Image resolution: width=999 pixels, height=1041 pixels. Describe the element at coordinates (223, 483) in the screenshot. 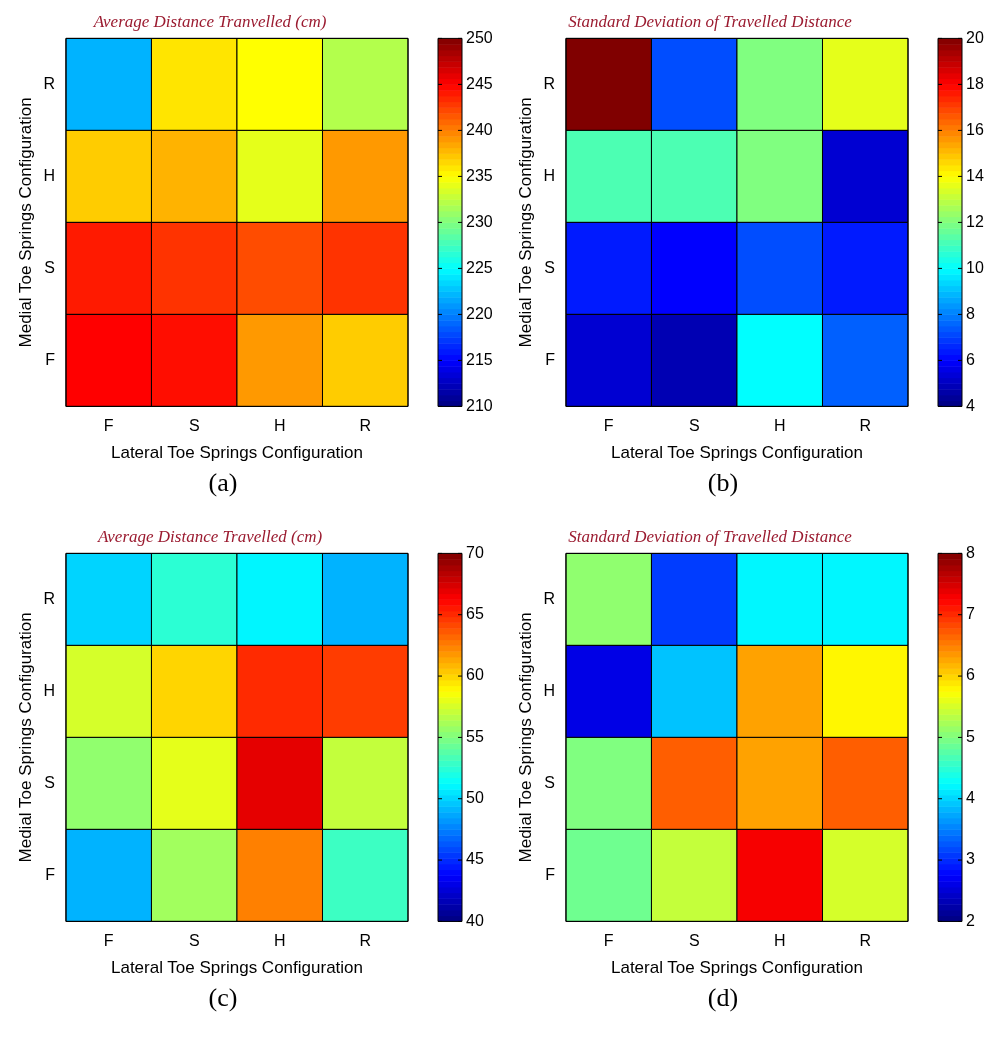

I see `text: (a)` at that location.